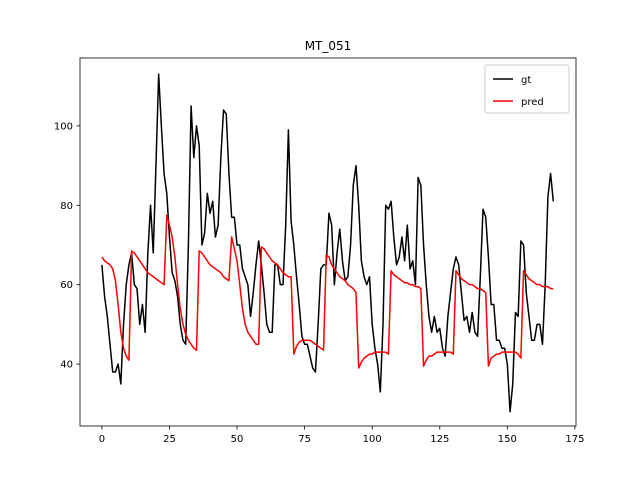 Image resolution: width=640 pixels, height=480 pixels. What do you see at coordinates (169, 439) in the screenshot?
I see `x-tick-label: 25` at bounding box center [169, 439].